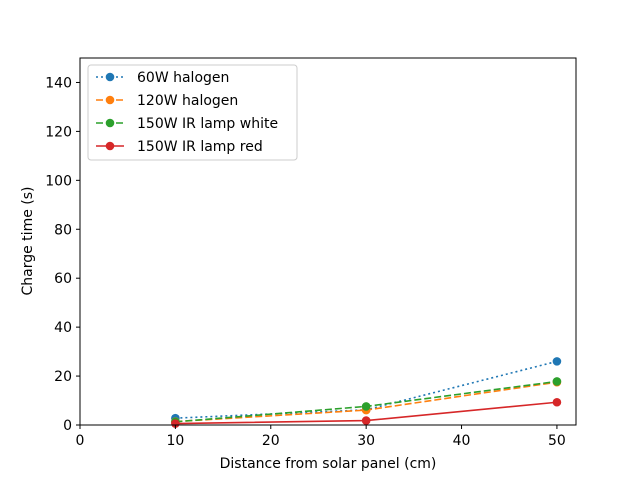 The image size is (640, 478). Describe the element at coordinates (175, 441) in the screenshot. I see `x-tick-label: 10` at that location.